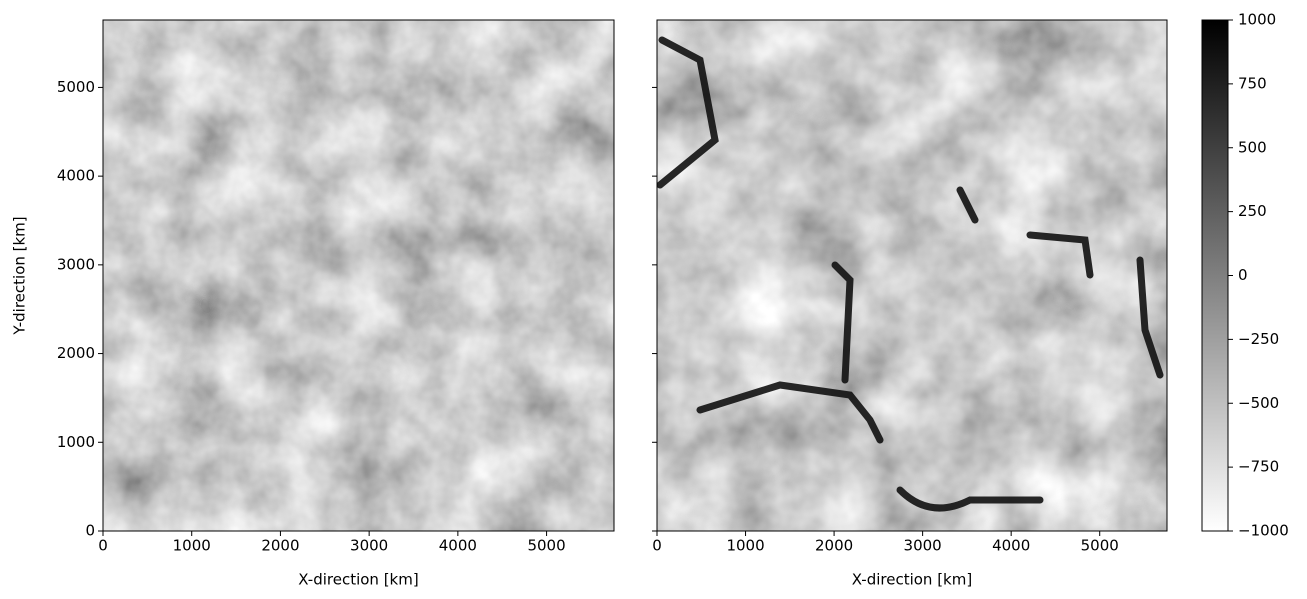  What do you see at coordinates (1215, 275) in the screenshot?
I see `colorbar` at bounding box center [1215, 275].